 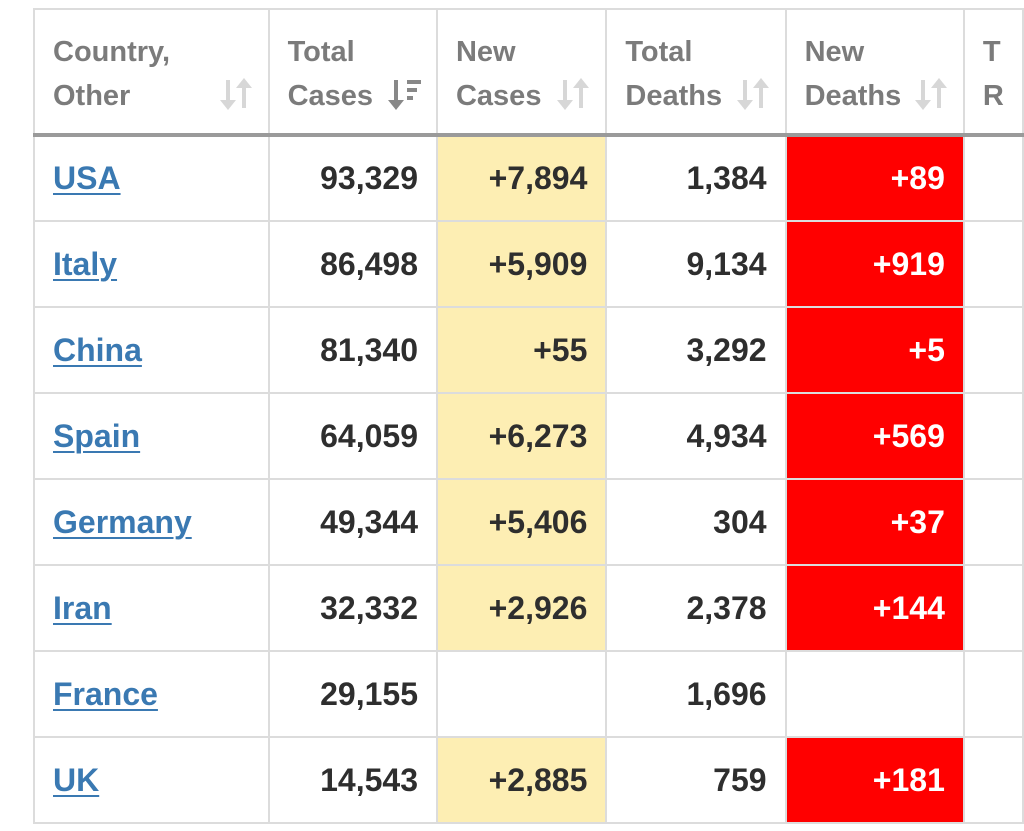 What do you see at coordinates (521, 522) in the screenshot?
I see `new-cases-cell: +5,406` at bounding box center [521, 522].